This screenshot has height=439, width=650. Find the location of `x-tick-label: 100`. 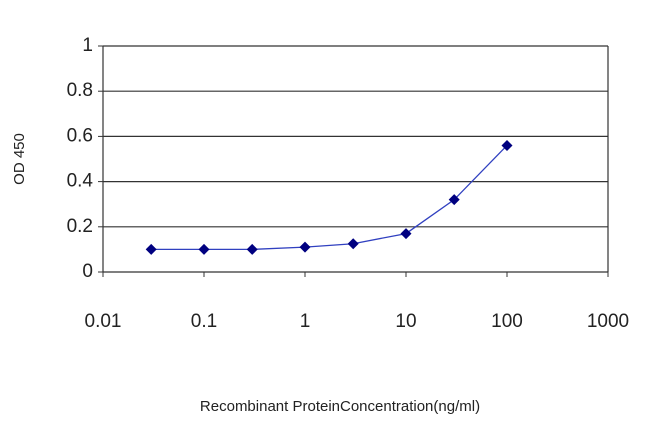

x-tick-label: 100 is located at coordinates (507, 321).